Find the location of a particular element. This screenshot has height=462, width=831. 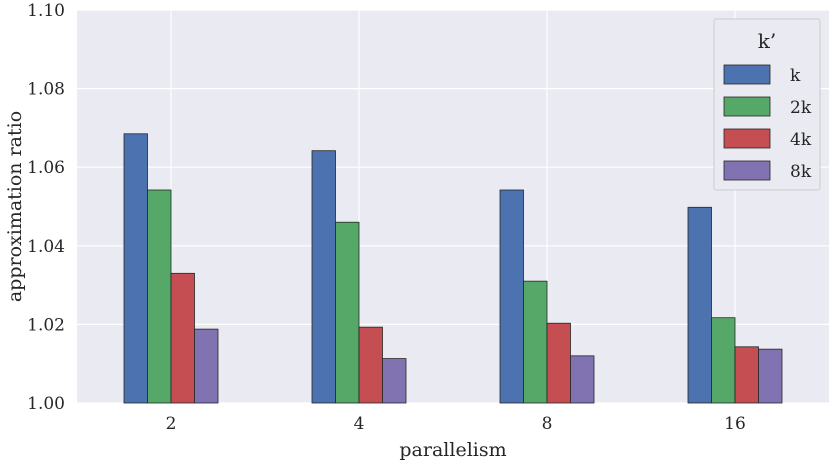

legend-swatch-4k is located at coordinates (747, 138).